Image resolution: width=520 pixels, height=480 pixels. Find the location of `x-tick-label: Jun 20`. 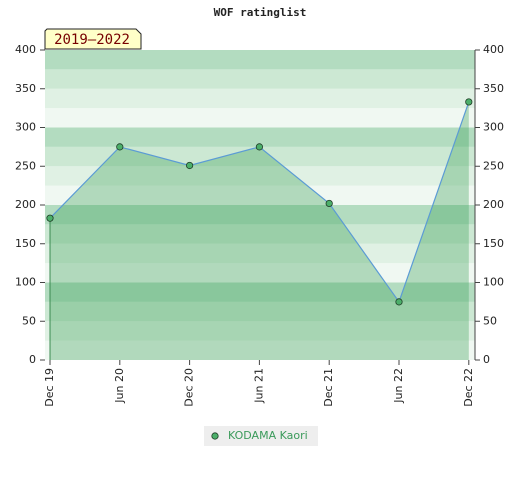

x-tick-label: Jun 20 is located at coordinates (119, 386).